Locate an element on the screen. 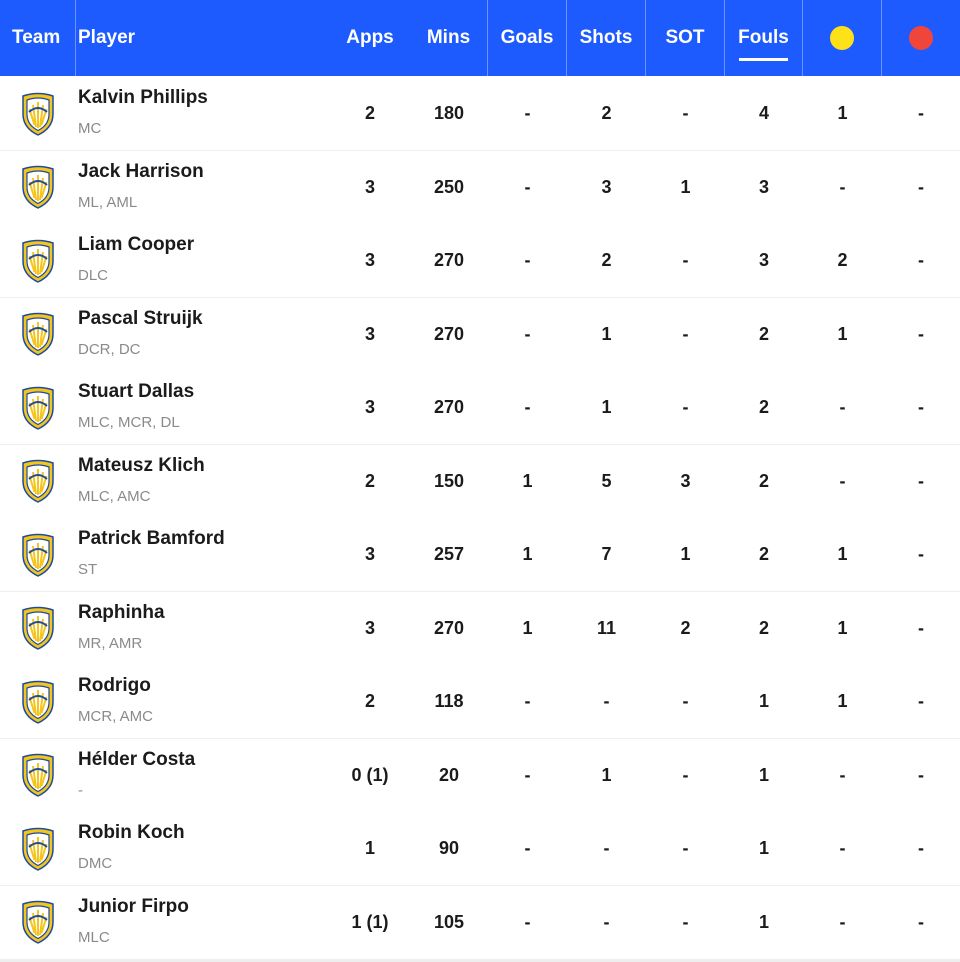 The height and width of the screenshot is (962, 960). mins-cell: 270 is located at coordinates (449, 260).